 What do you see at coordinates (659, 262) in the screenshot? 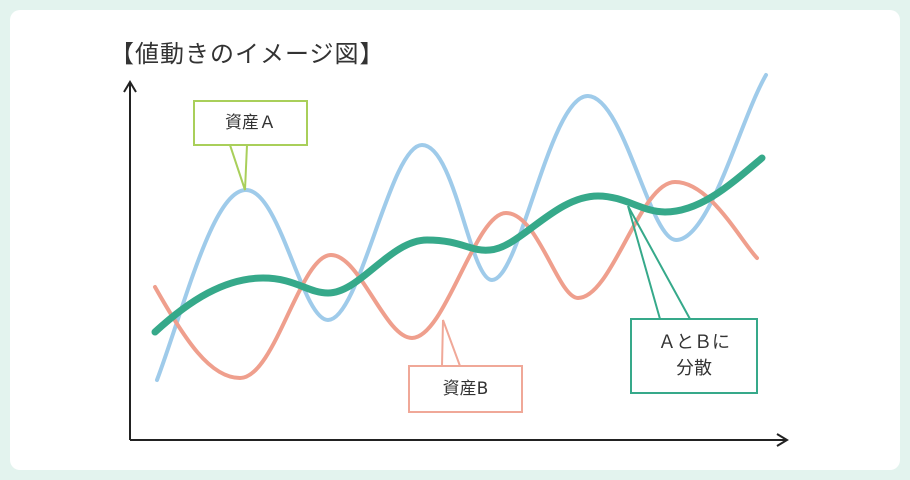
I see `callout-pointer-diversified` at bounding box center [659, 262].